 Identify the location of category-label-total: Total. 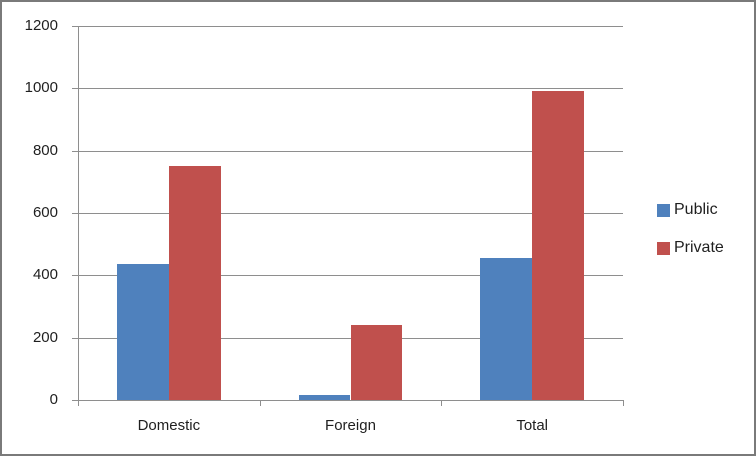
(532, 425).